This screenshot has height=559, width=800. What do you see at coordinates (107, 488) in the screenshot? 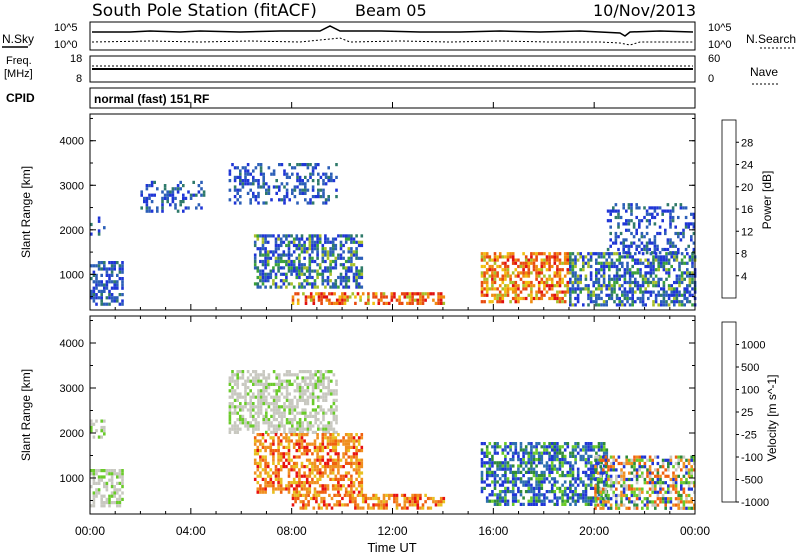
I see `echo-region` at bounding box center [107, 488].